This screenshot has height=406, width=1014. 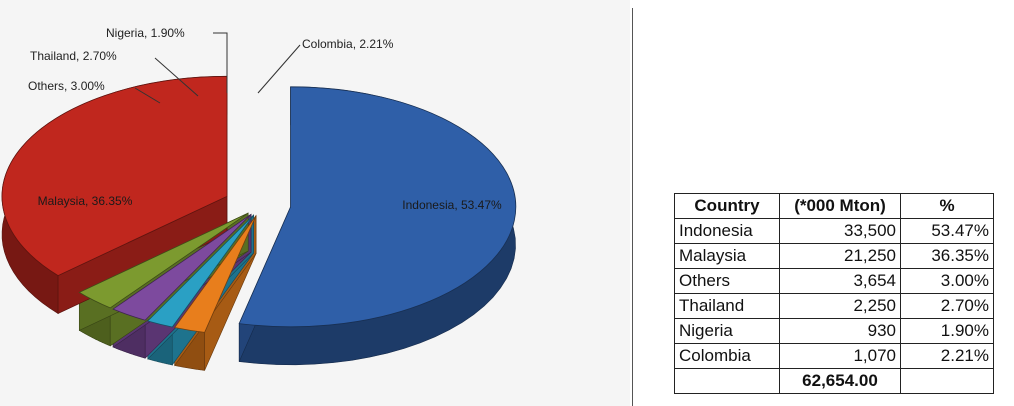 What do you see at coordinates (947, 206) in the screenshot?
I see `header-percent: %` at bounding box center [947, 206].